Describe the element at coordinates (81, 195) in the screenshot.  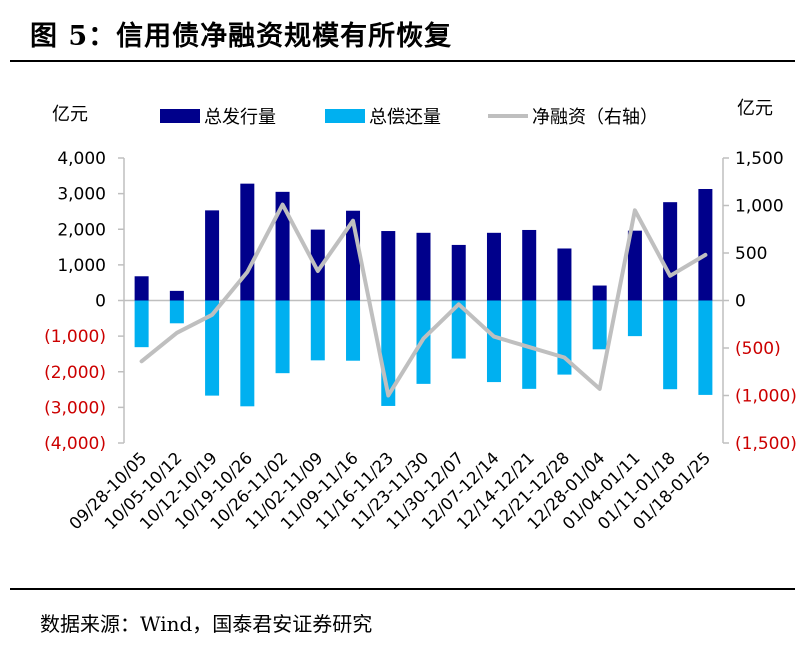
I see `left-tick-label: 3,000` at that location.